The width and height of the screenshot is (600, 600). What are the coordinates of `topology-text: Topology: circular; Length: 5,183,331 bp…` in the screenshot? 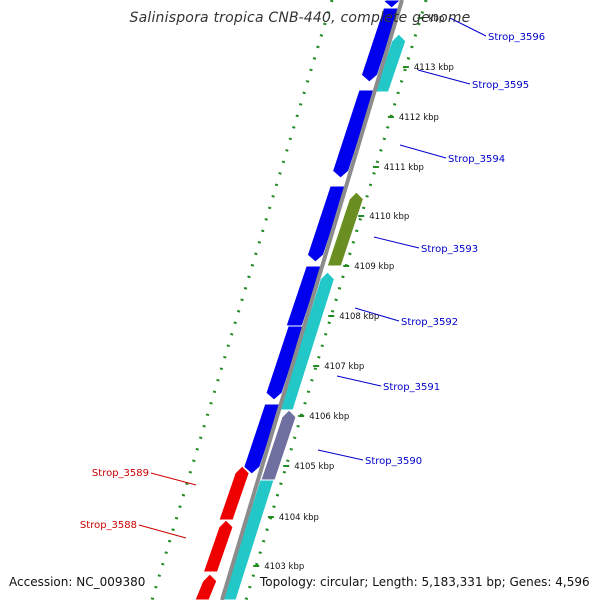 It's located at (425, 582).